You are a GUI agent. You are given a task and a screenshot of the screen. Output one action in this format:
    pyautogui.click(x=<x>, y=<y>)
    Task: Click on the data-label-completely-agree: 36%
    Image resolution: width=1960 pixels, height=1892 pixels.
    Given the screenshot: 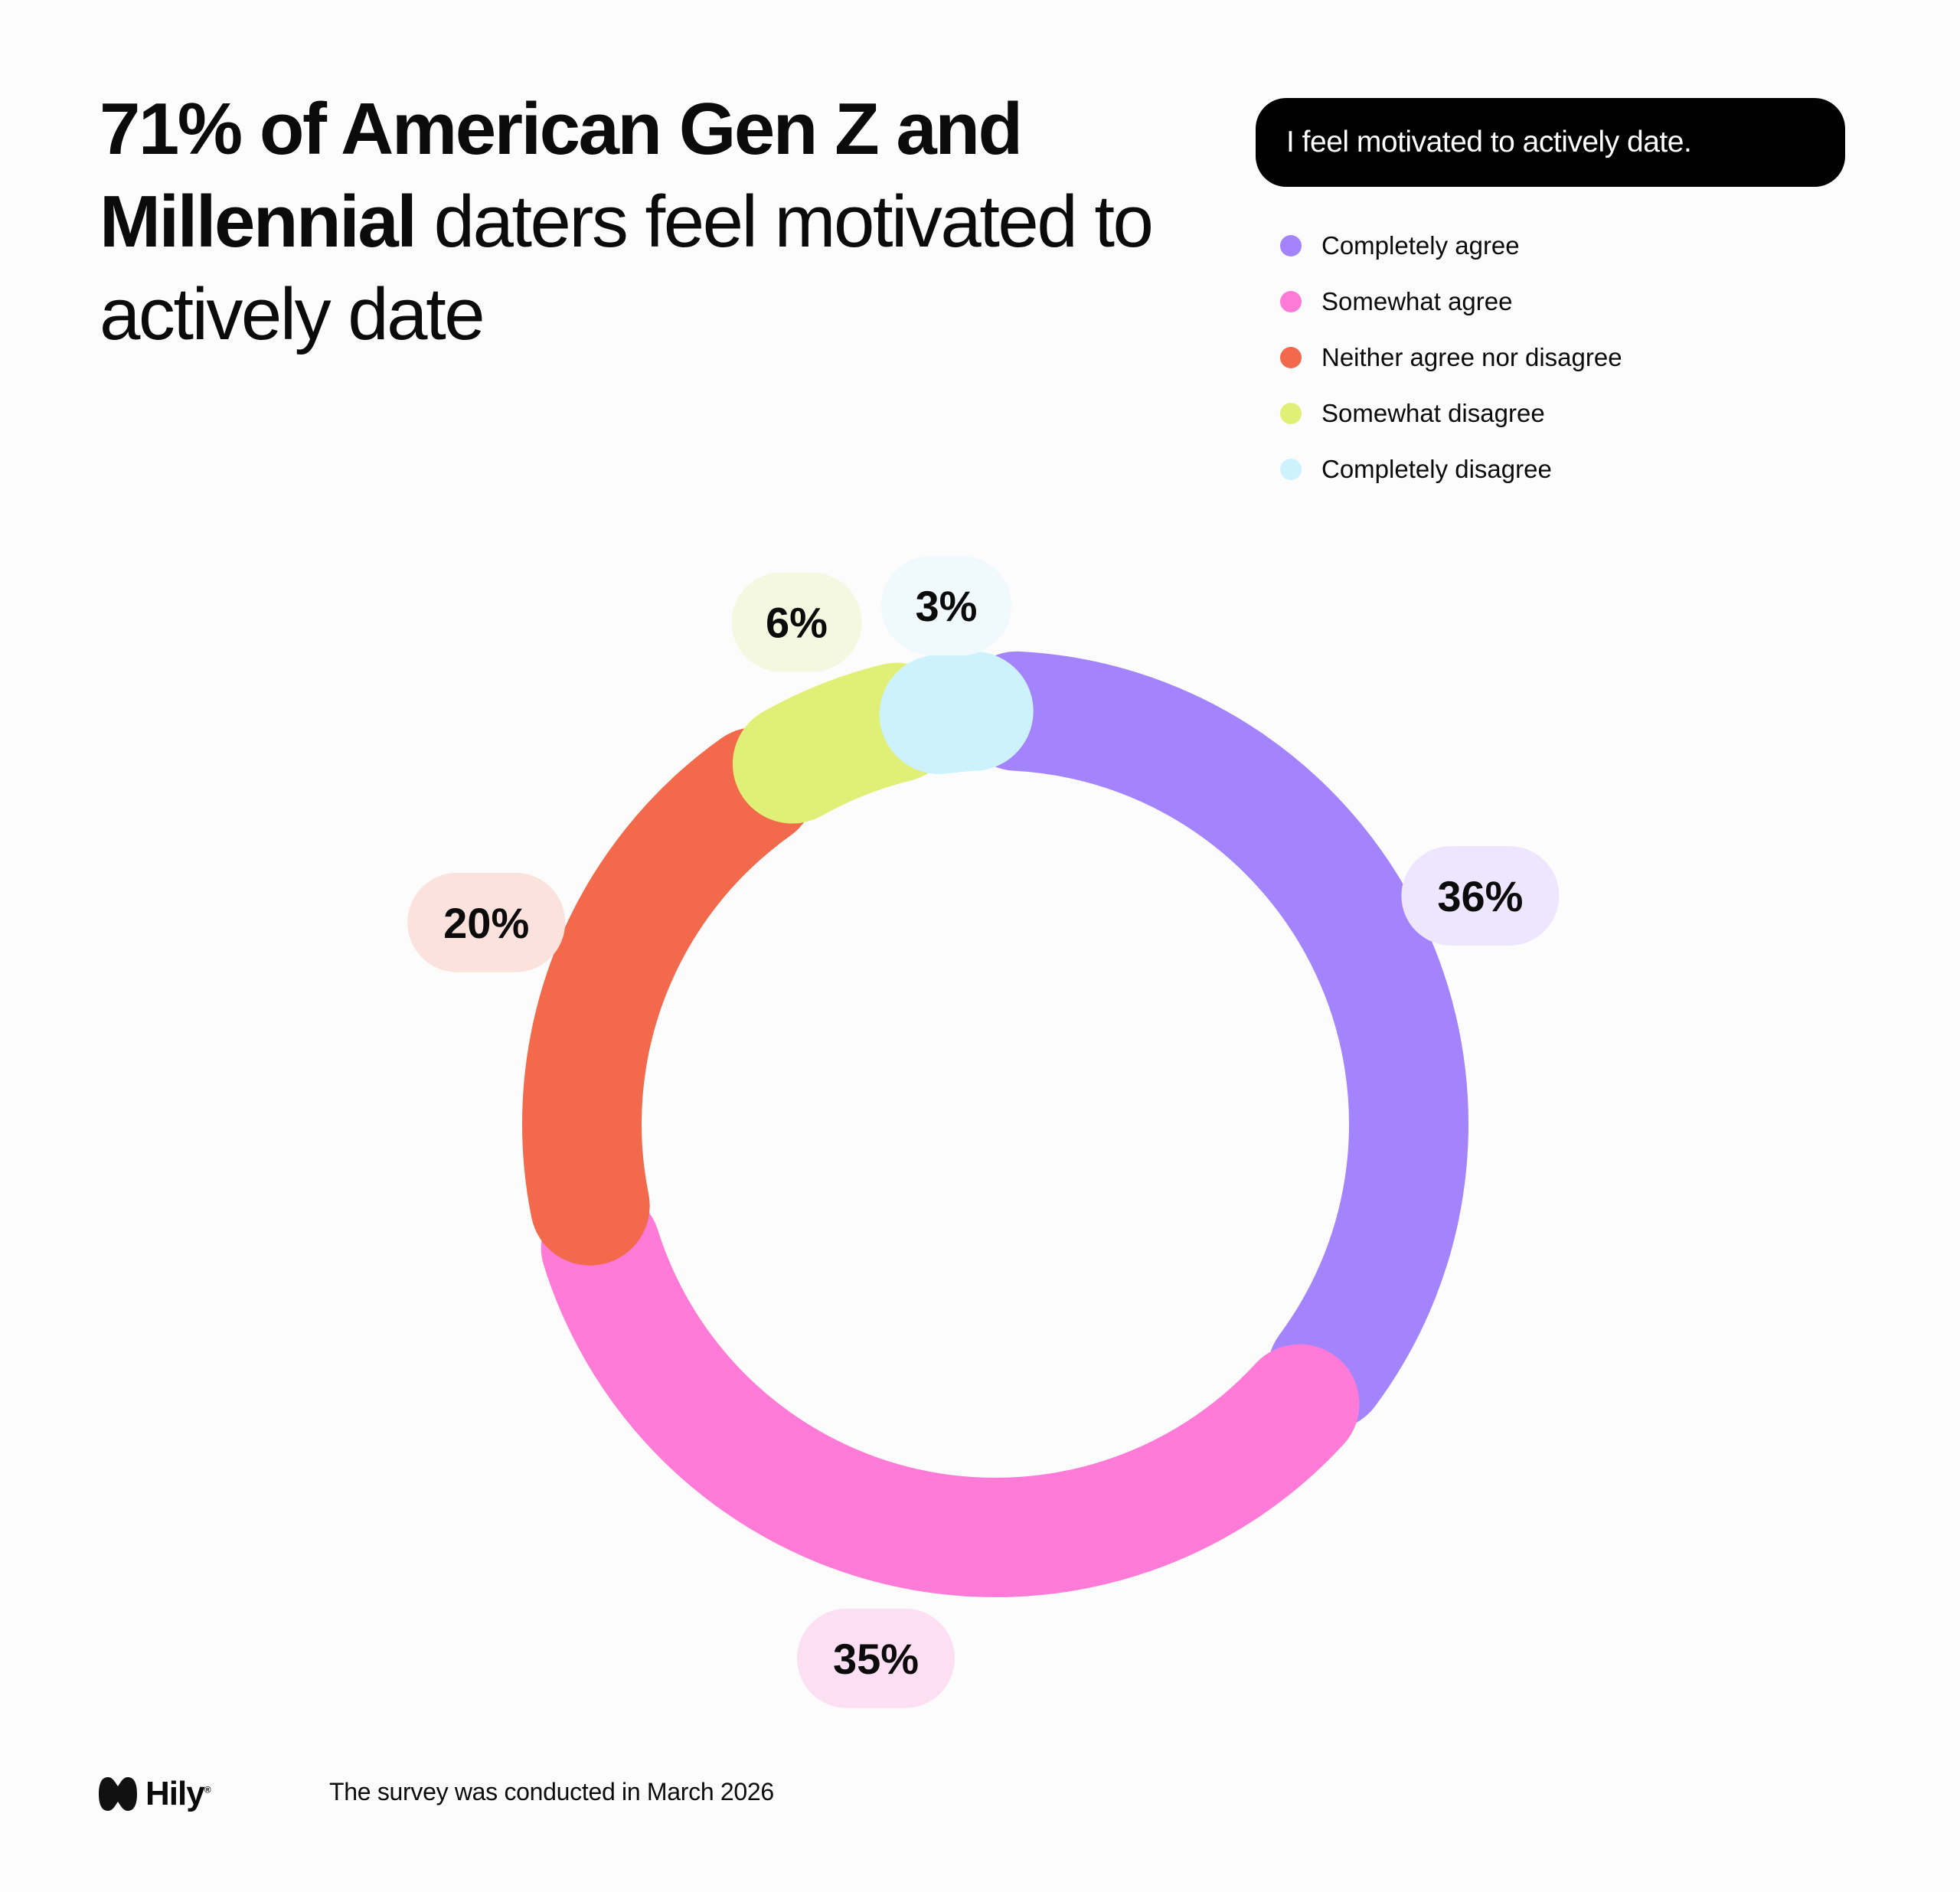 What is the action you would take?
    pyautogui.click(x=1480, y=895)
    